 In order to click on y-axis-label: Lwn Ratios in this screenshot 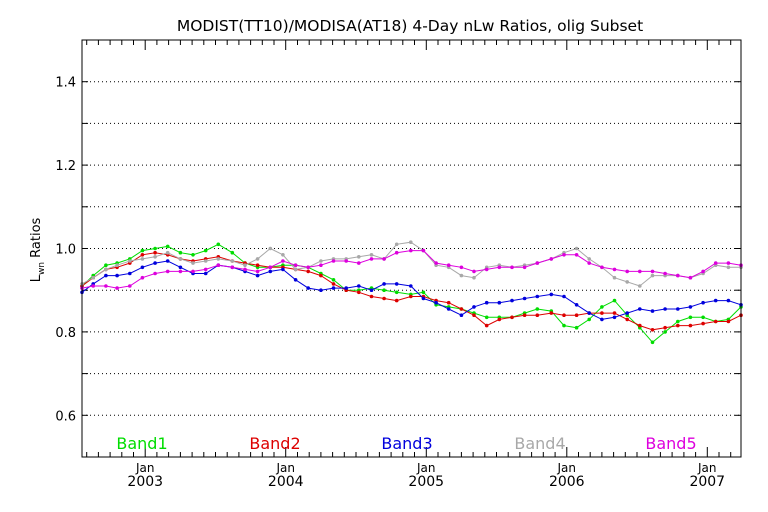, I will do `click(38, 249)`.